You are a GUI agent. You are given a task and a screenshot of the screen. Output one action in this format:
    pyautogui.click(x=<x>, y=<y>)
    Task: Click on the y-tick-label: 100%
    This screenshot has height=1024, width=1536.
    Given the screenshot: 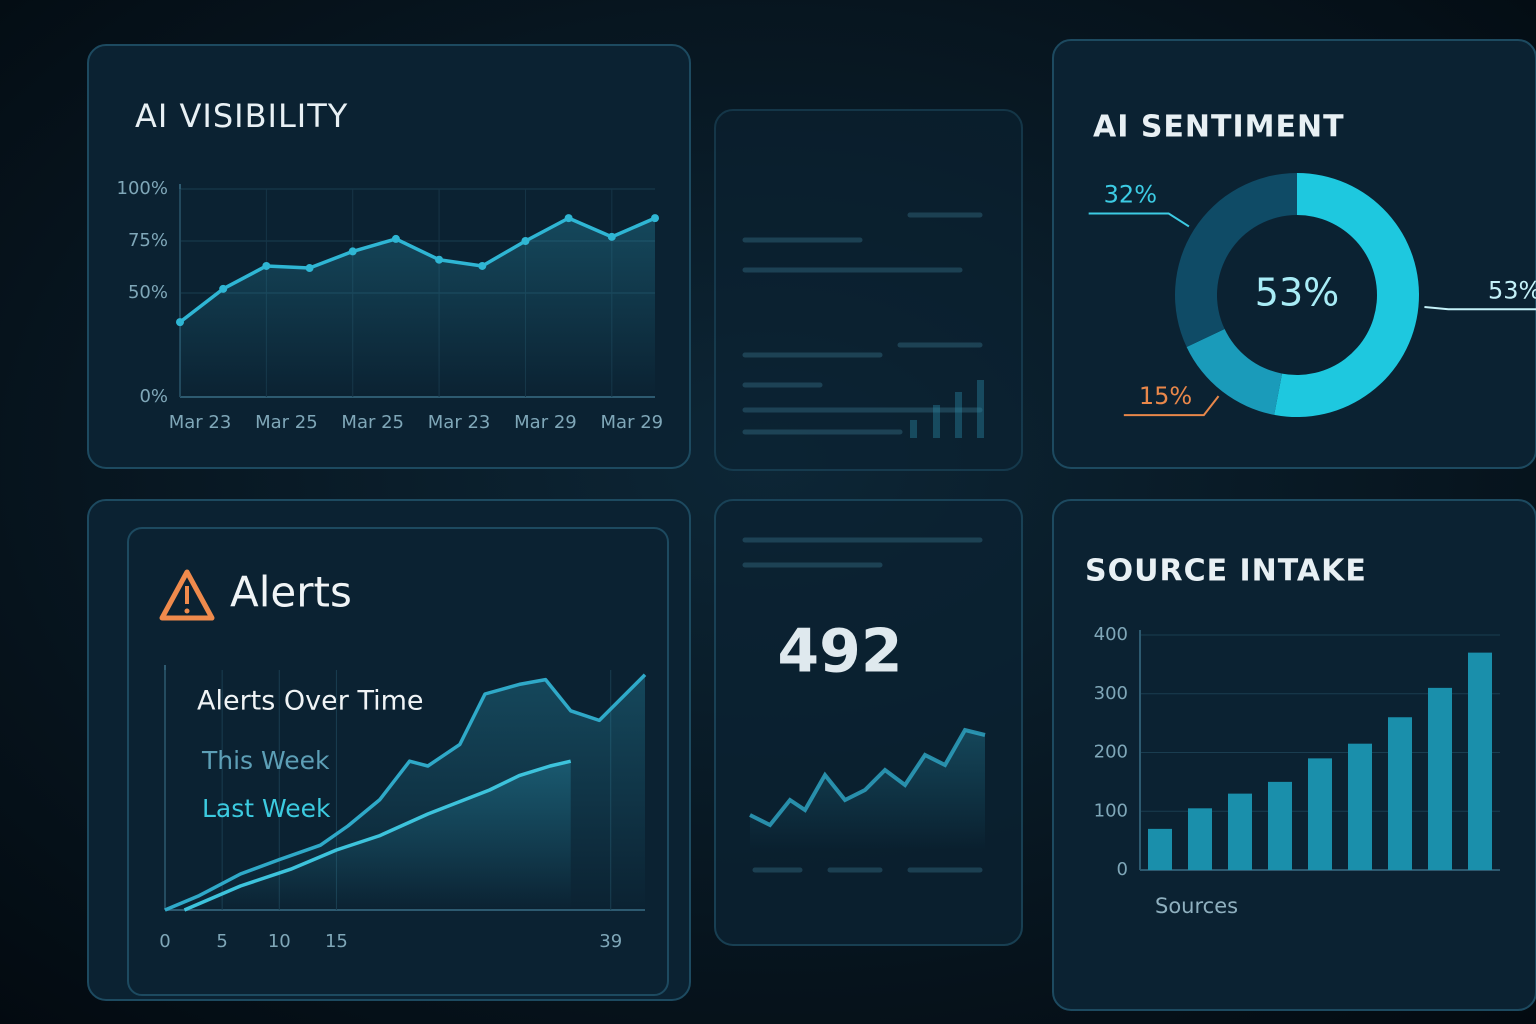 What is the action you would take?
    pyautogui.click(x=142, y=188)
    